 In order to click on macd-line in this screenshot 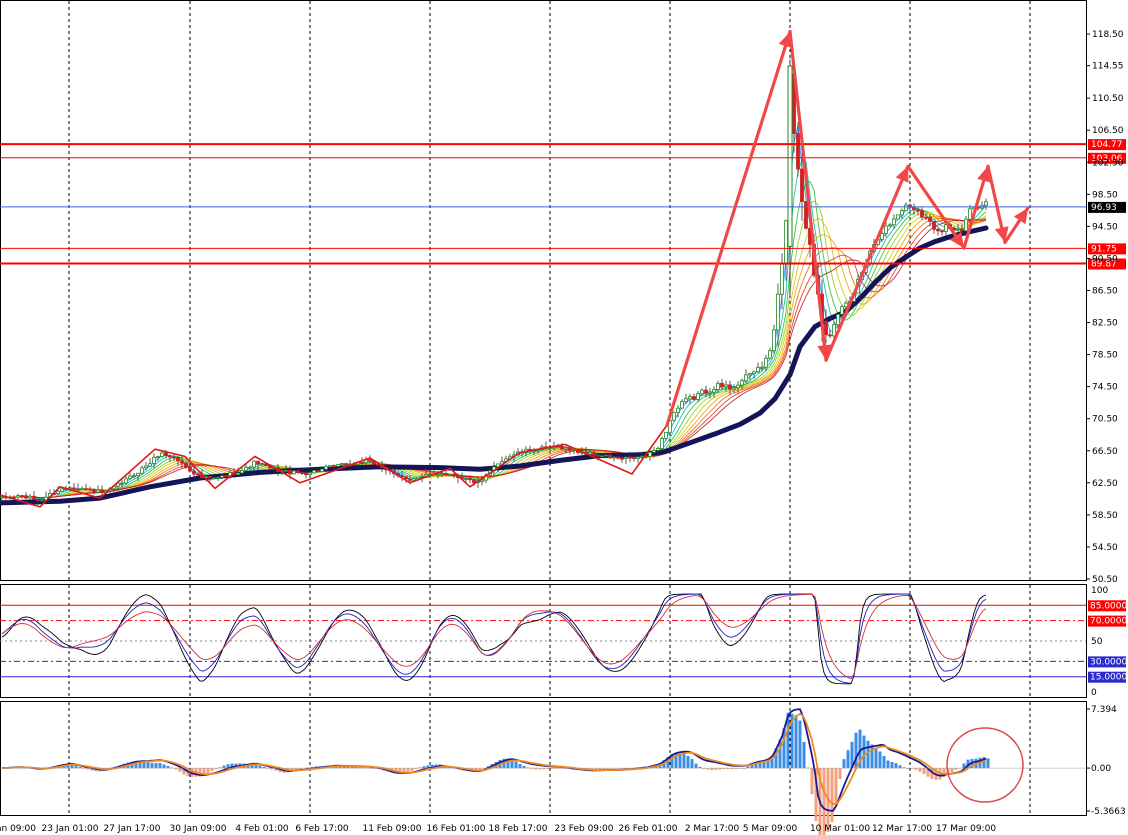, I will do `click(494, 760)`.